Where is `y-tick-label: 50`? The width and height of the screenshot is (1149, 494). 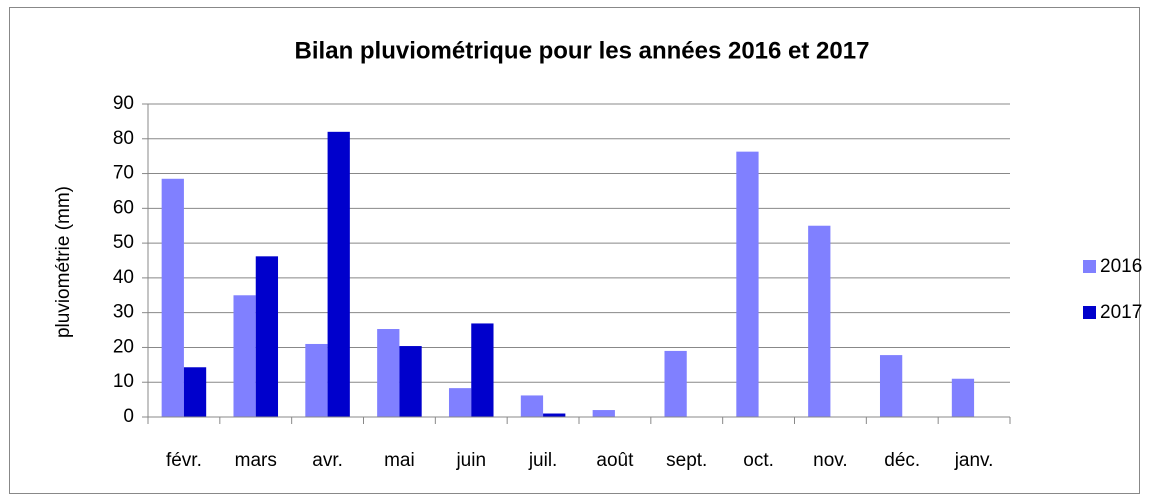 y-tick-label: 50 is located at coordinates (123, 242).